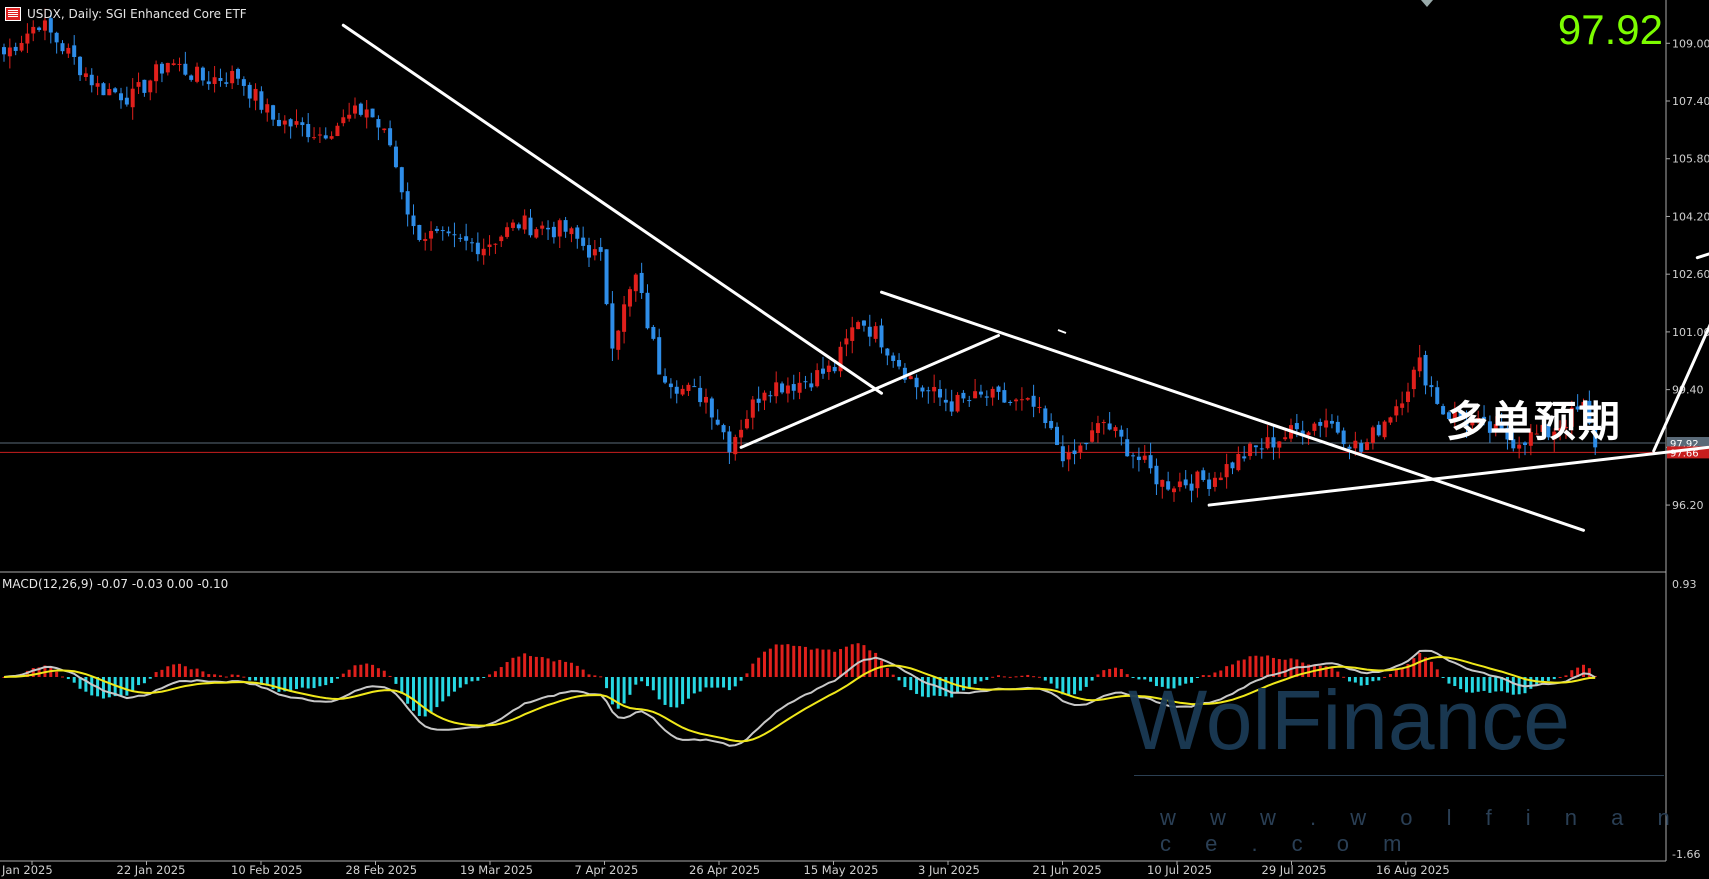  Describe the element at coordinates (799, 680) in the screenshot. I see `macd-histogram` at that location.